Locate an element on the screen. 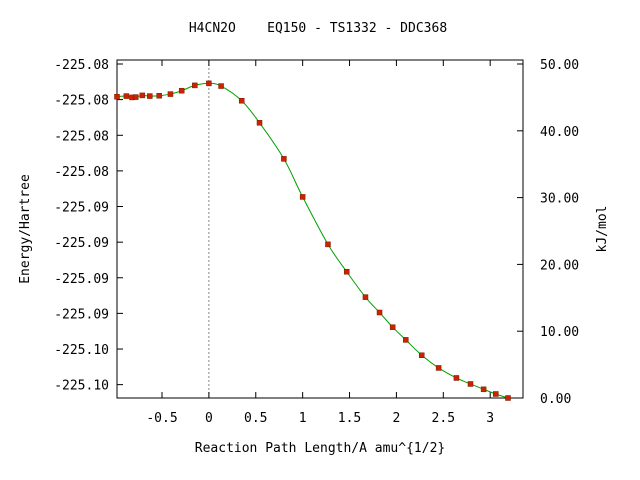 This screenshot has width=640, height=480. x-tick-label: 0.5 is located at coordinates (255, 418).